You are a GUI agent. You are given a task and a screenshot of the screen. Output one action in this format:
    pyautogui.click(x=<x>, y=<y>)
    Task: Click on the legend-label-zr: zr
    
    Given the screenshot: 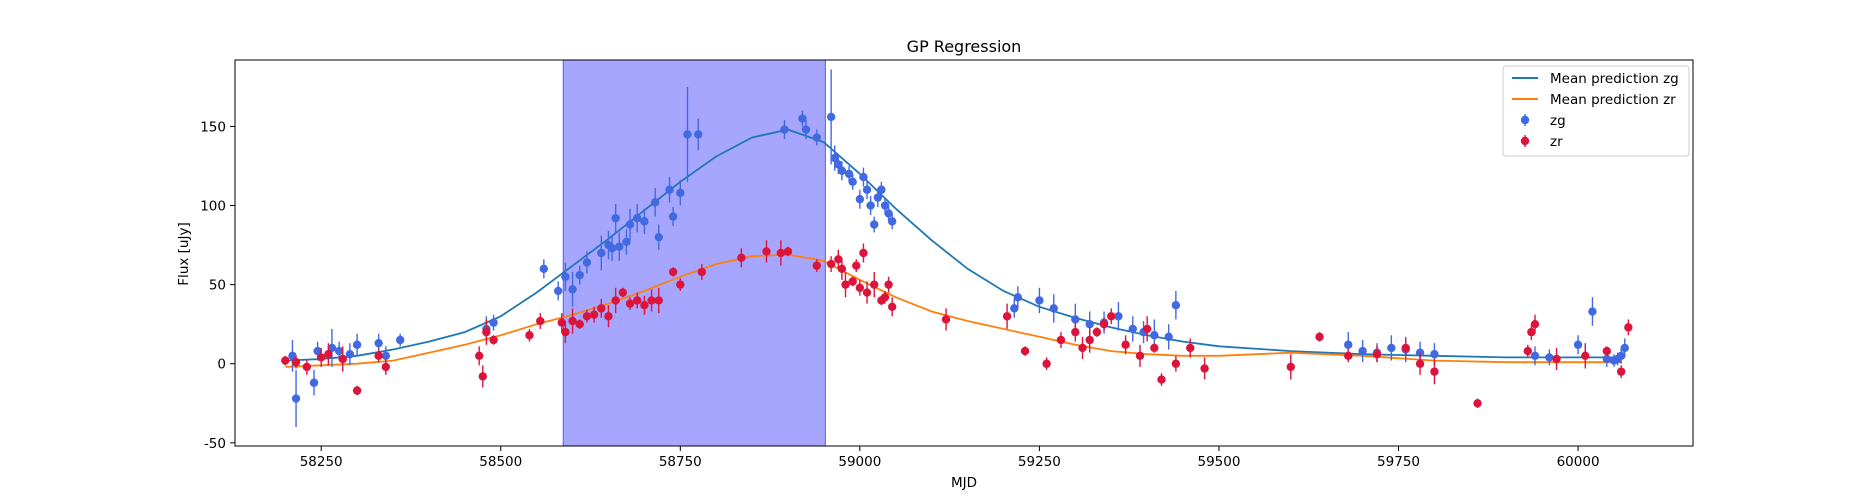 What is the action you would take?
    pyautogui.click(x=1556, y=142)
    